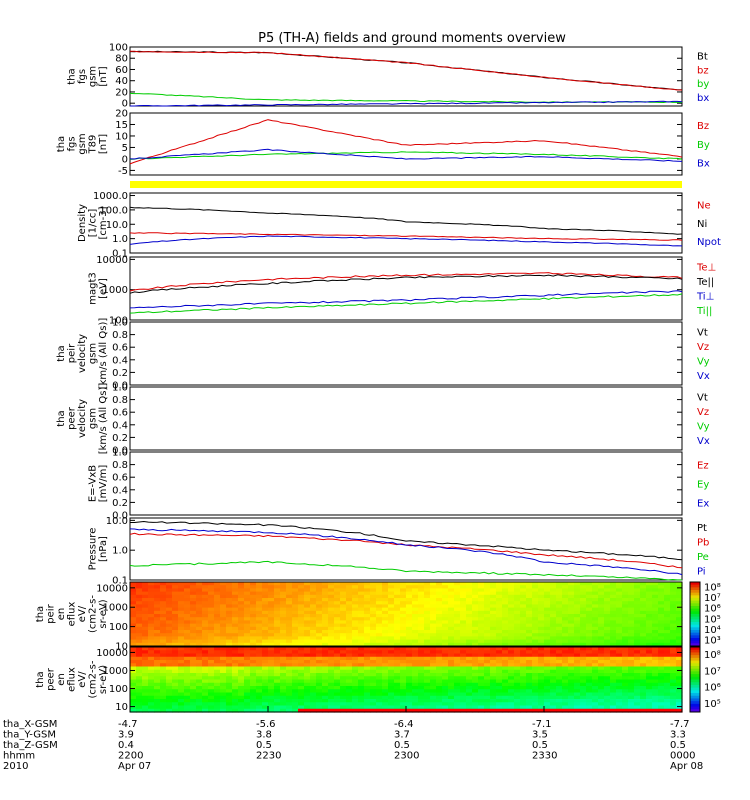 The height and width of the screenshot is (800, 750). Describe the element at coordinates (82, 679) in the screenshot. I see `ylabel-line: eV/` at that location.